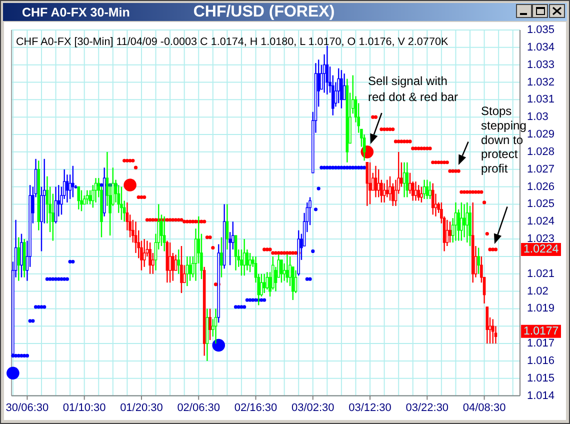 This screenshot has height=424, width=570. What do you see at coordinates (541, 82) in the screenshot?
I see `y-tick-label: 1.032` at bounding box center [541, 82].